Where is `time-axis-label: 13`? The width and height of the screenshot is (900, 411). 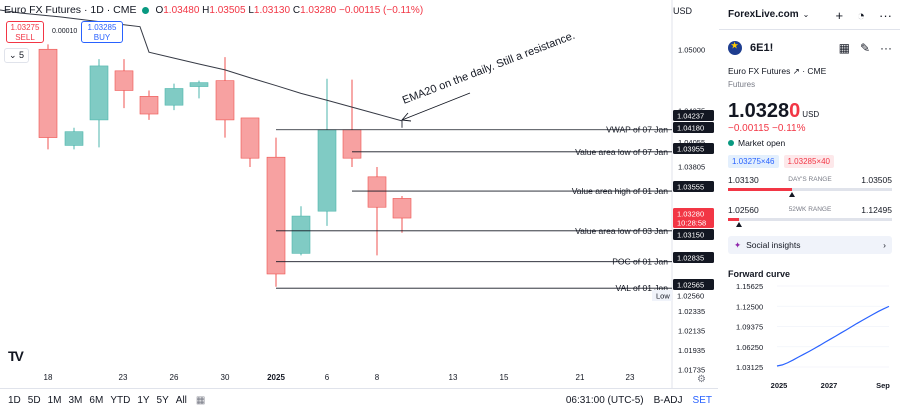 time-axis-label: 13 is located at coordinates (453, 377).